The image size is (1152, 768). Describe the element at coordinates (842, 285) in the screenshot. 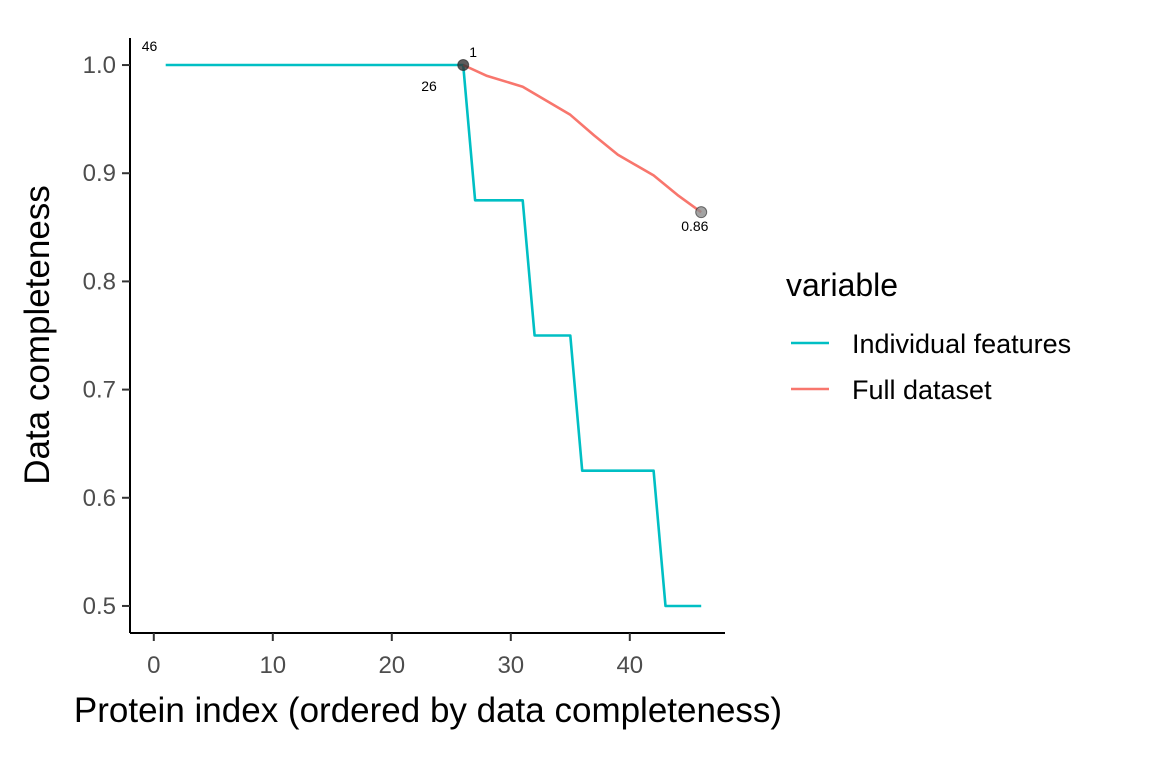

I see `legend-title: variable` at that location.